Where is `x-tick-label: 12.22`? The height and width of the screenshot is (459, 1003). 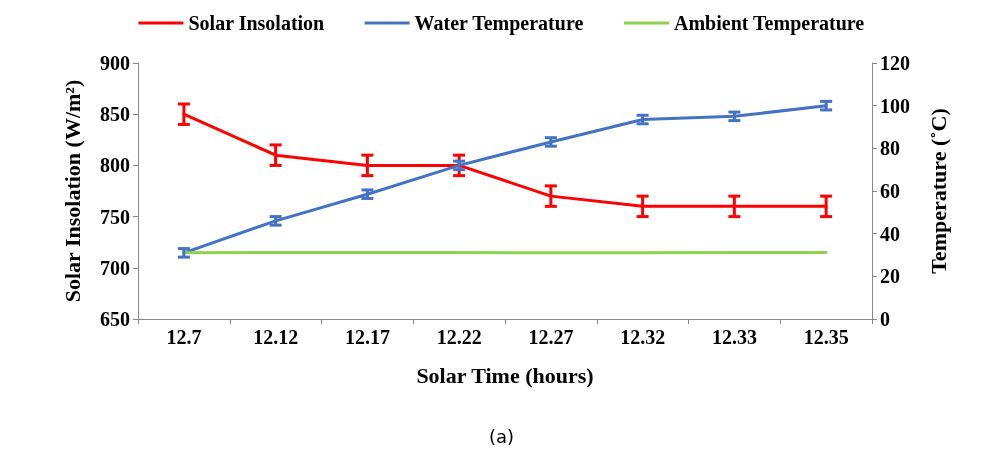 x-tick-label: 12.22 is located at coordinates (459, 337).